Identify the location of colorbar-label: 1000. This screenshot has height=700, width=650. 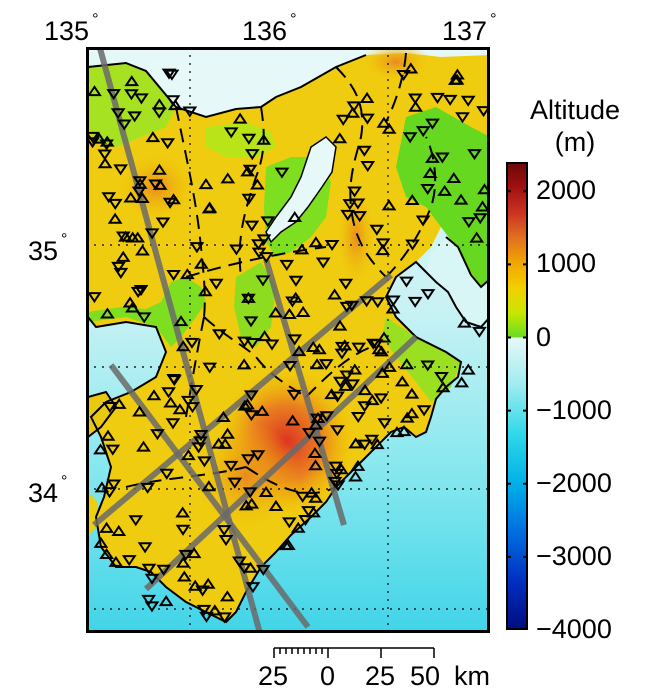
(566, 263).